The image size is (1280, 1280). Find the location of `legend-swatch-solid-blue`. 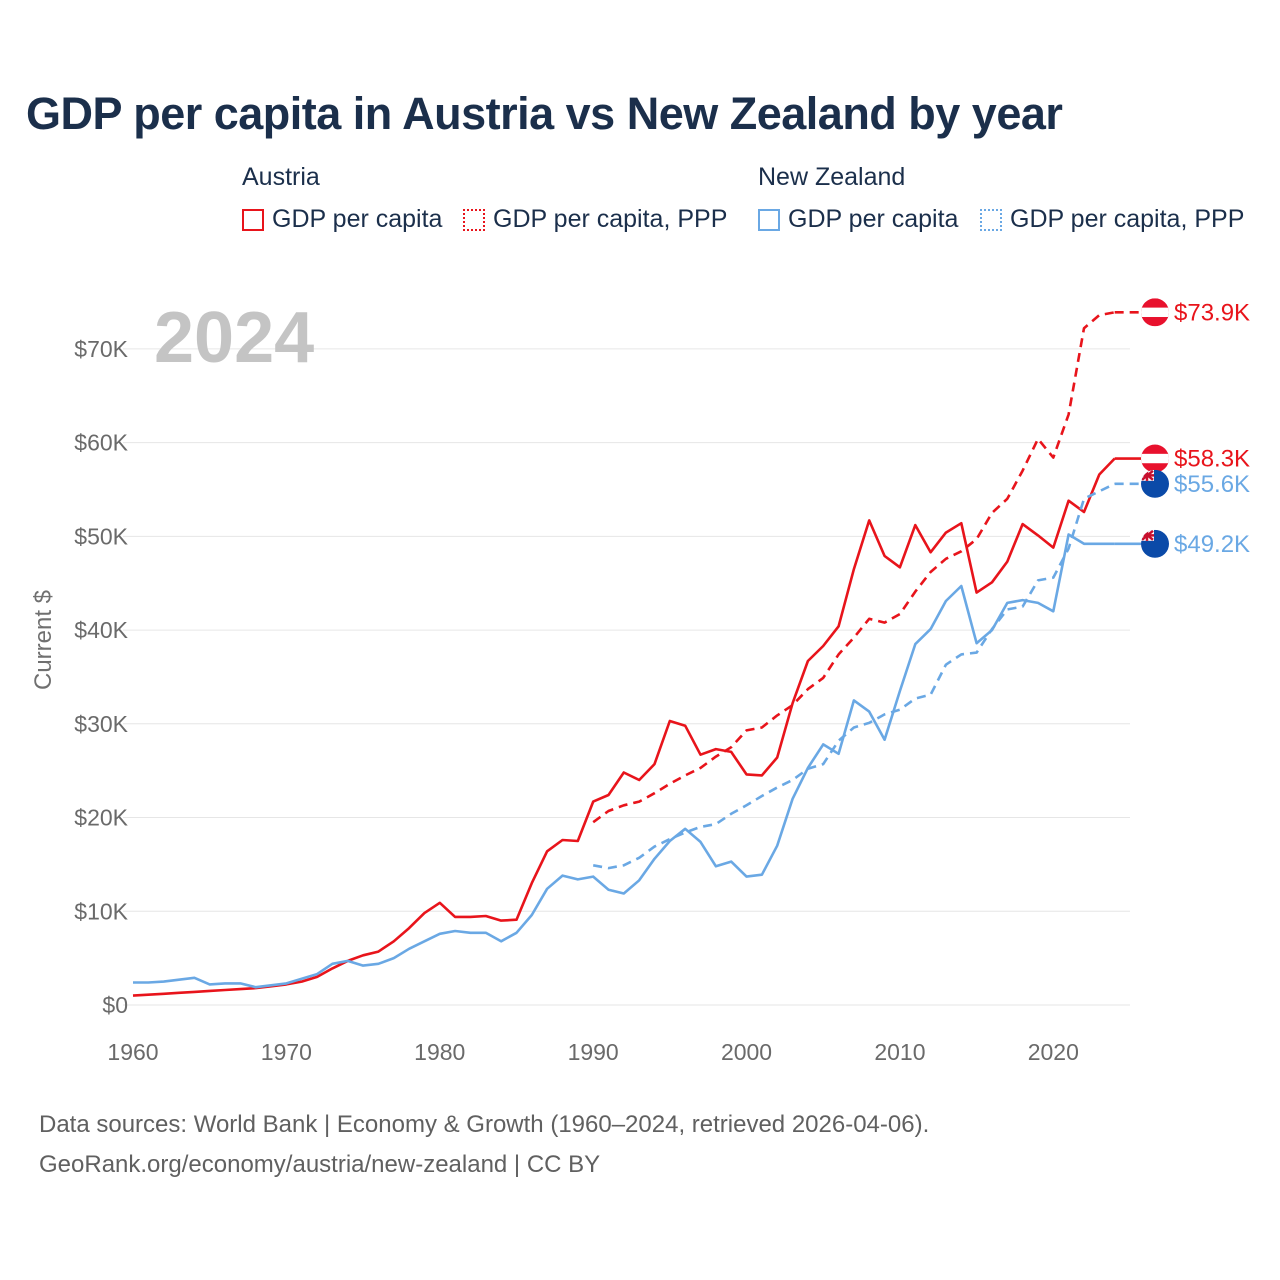

legend-swatch-solid-blue is located at coordinates (769, 219).